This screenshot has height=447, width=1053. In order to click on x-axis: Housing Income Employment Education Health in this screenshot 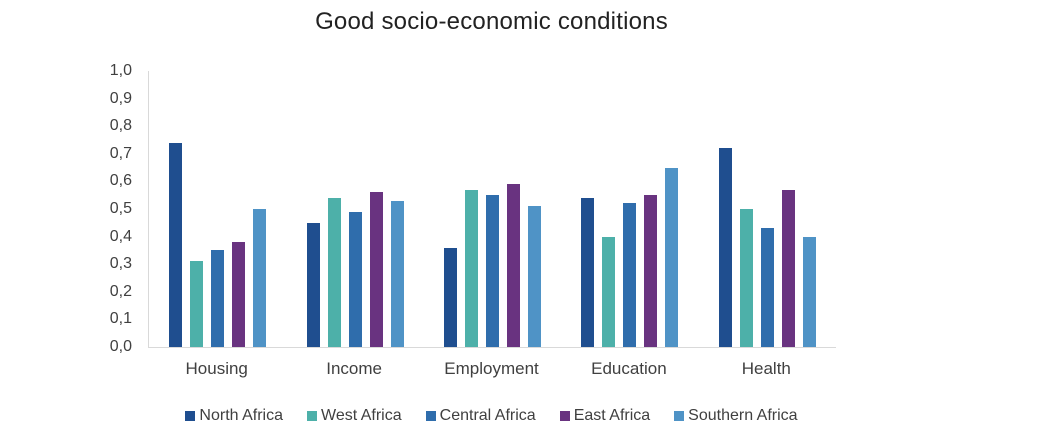, I will do `click(491, 369)`.